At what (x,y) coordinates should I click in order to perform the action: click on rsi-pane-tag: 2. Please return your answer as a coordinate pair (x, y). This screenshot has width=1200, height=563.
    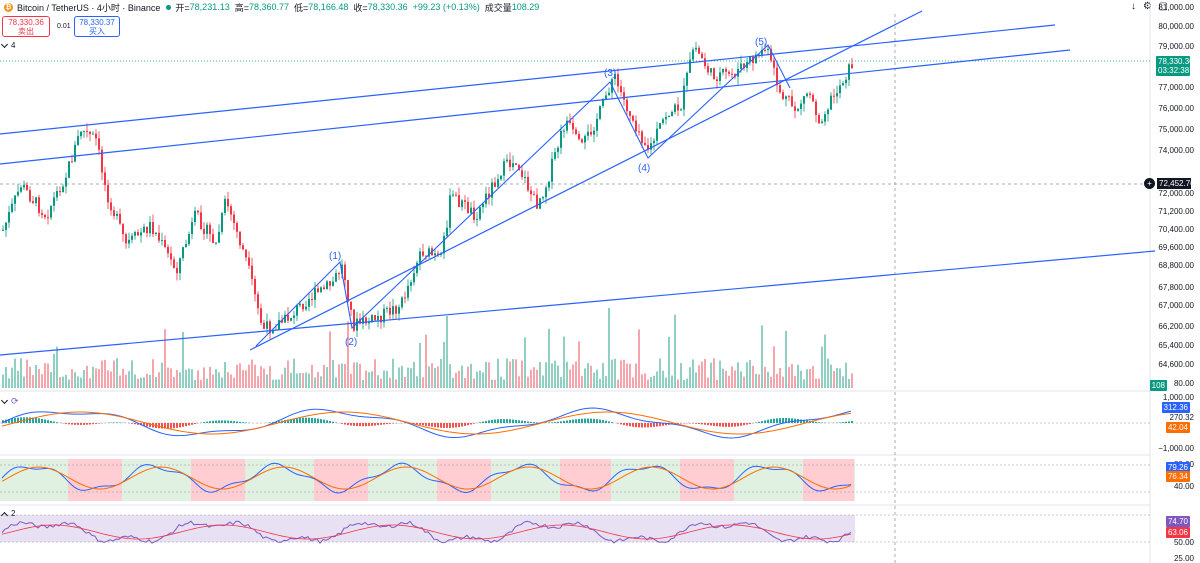
    Looking at the image, I should click on (7, 514).